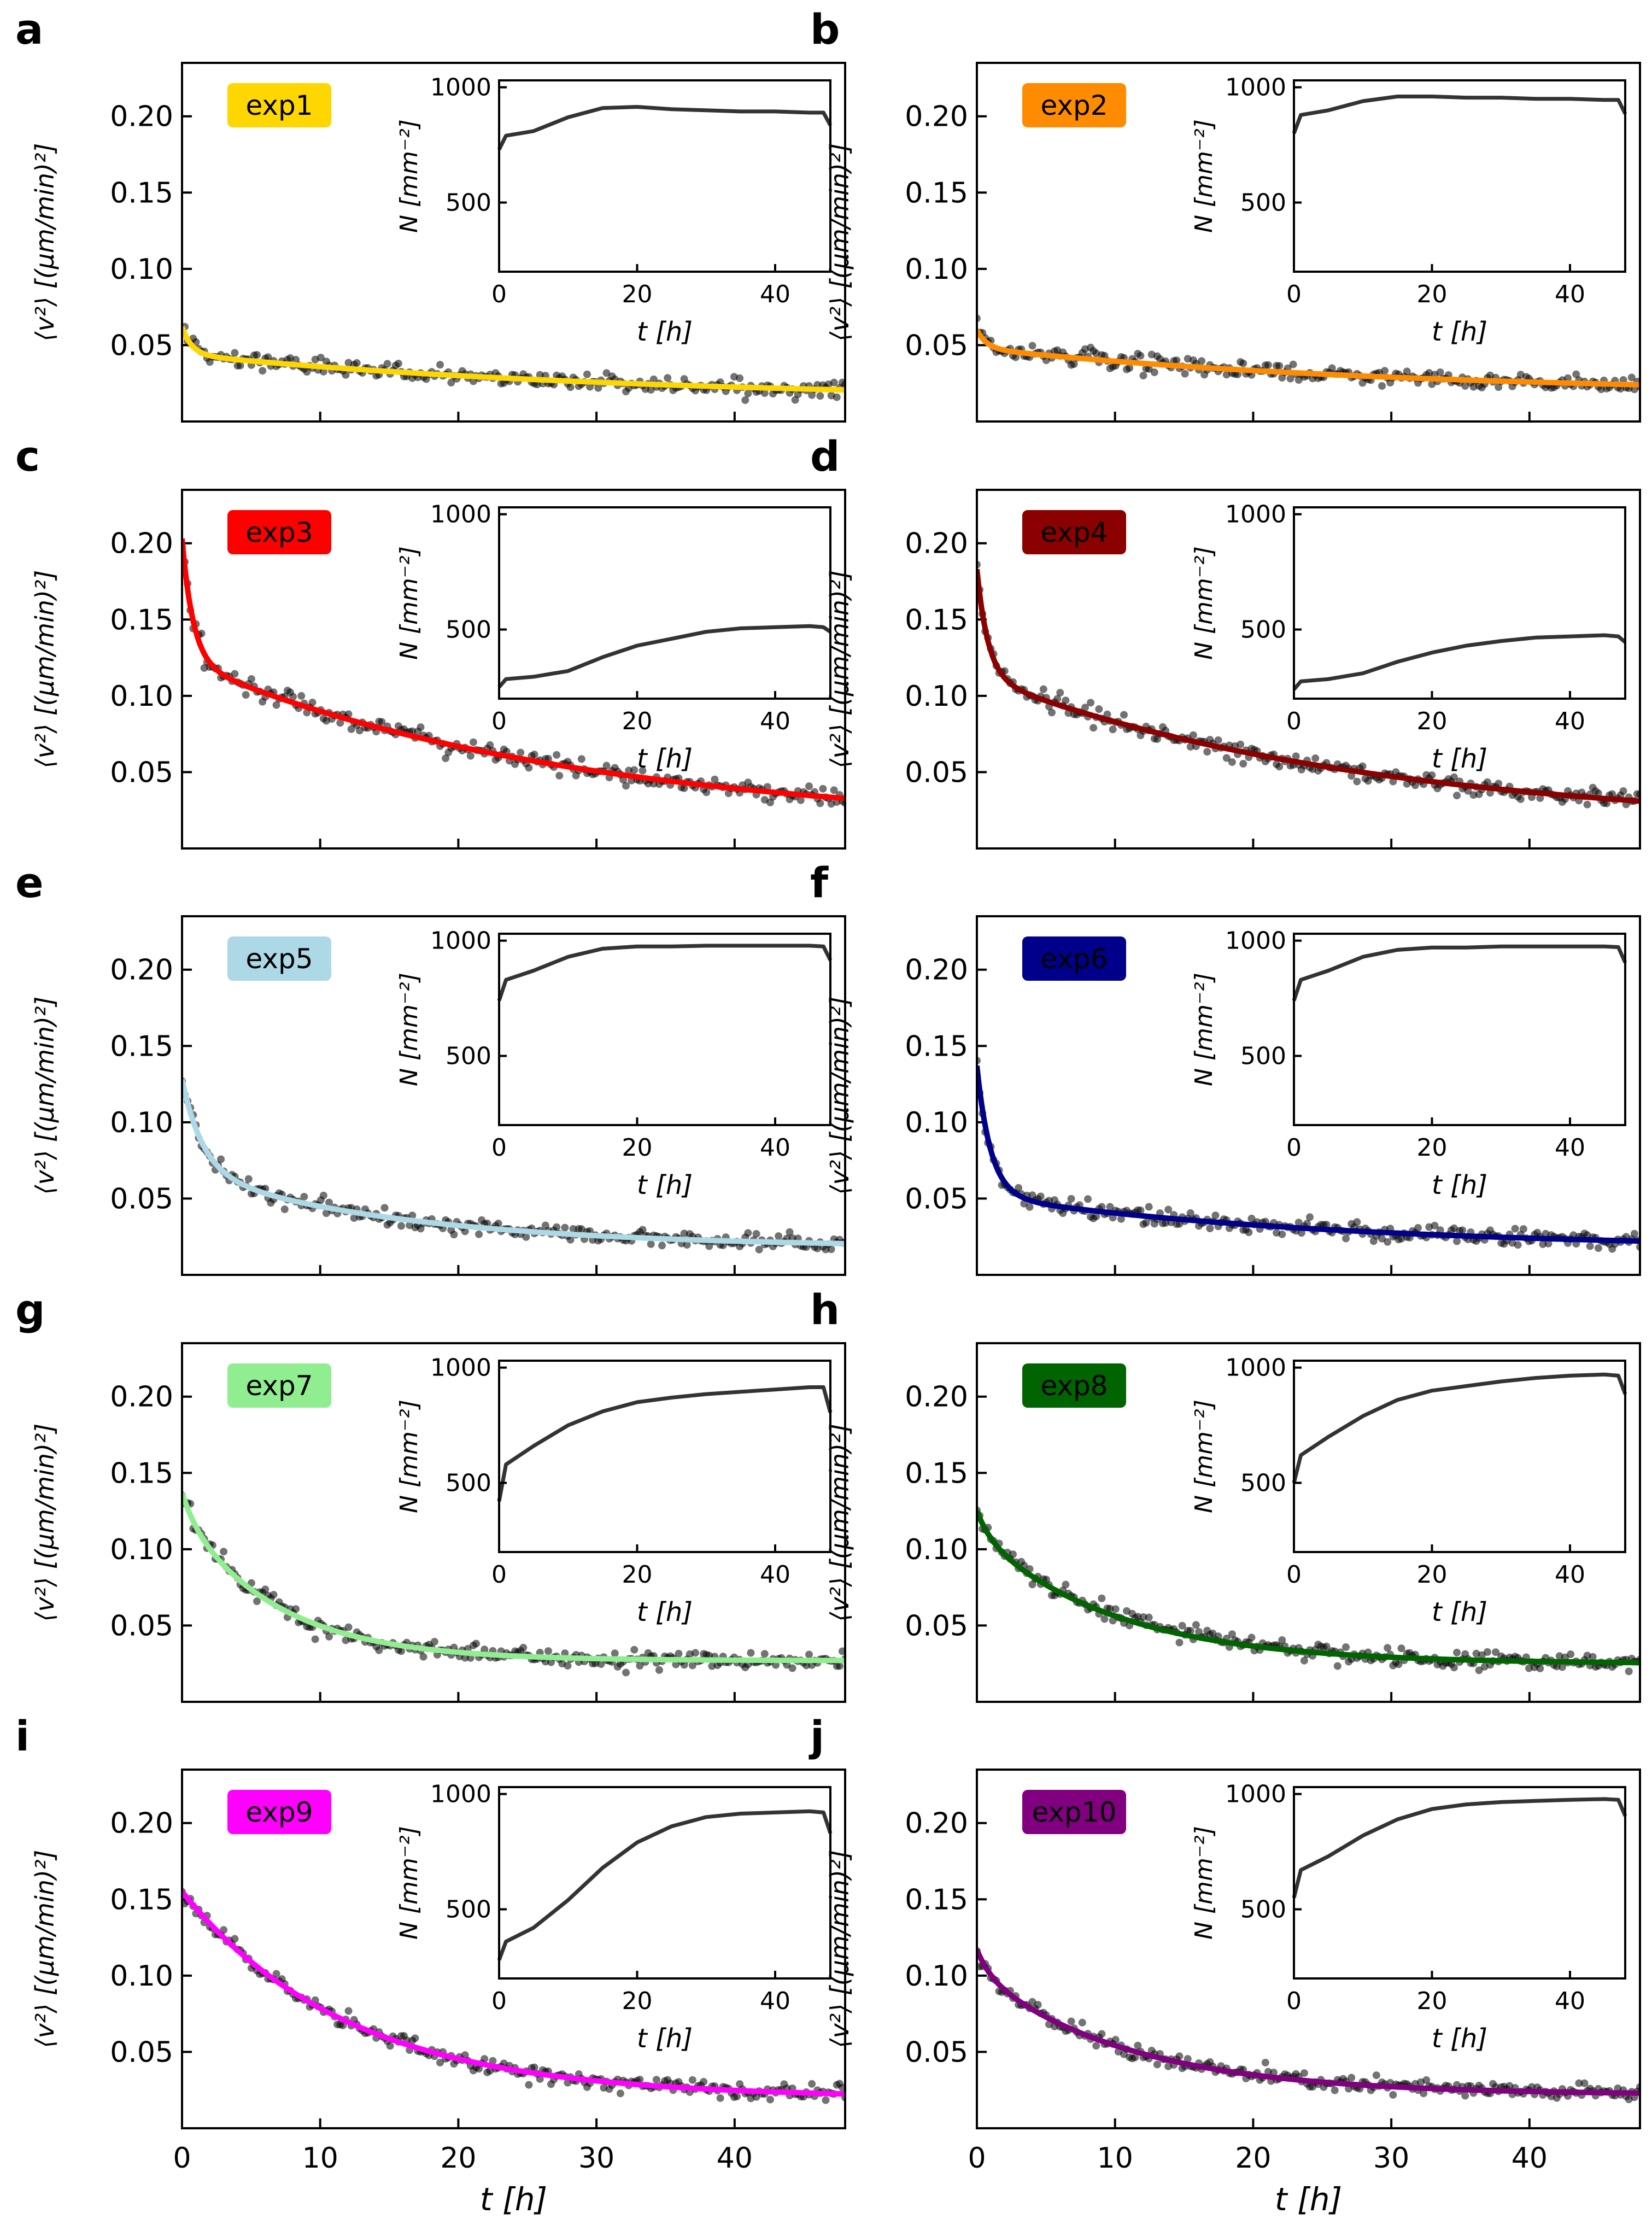 The width and height of the screenshot is (1652, 2225). Describe the element at coordinates (1263, 1483) in the screenshot. I see `inset-y-tick-label: 500` at that location.